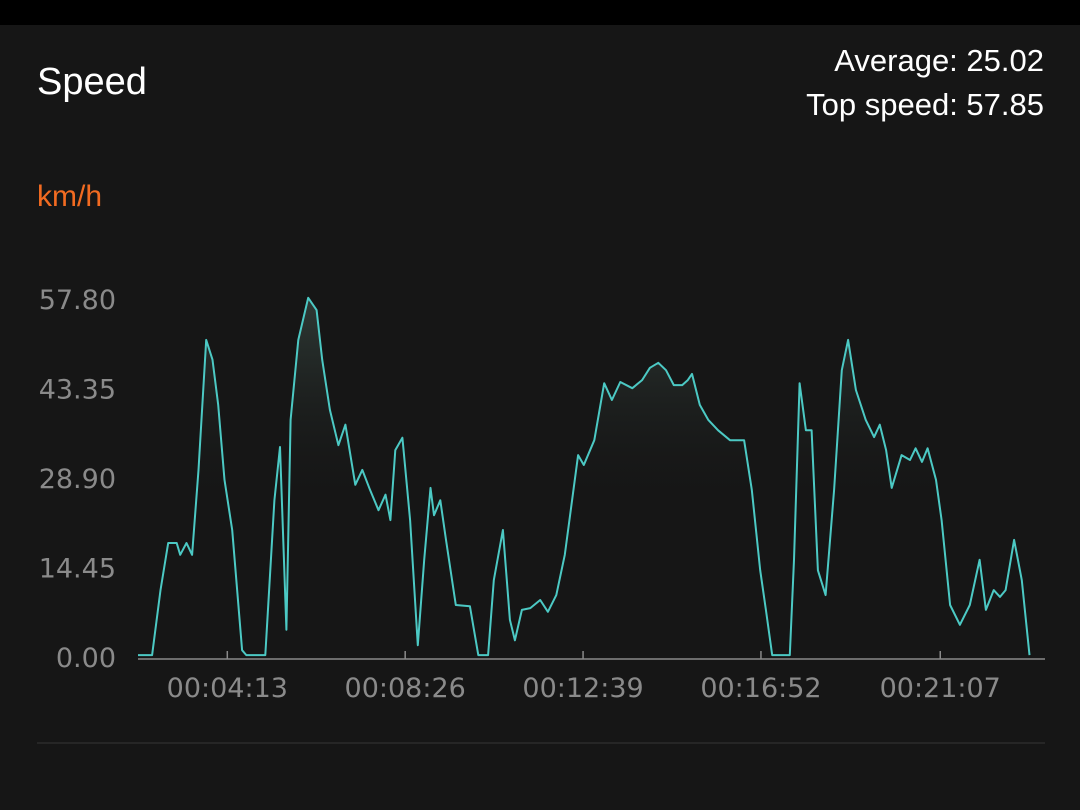 This screenshot has width=1080, height=810. What do you see at coordinates (940, 688) in the screenshot?
I see `x-tick-label: 00:21:07` at bounding box center [940, 688].